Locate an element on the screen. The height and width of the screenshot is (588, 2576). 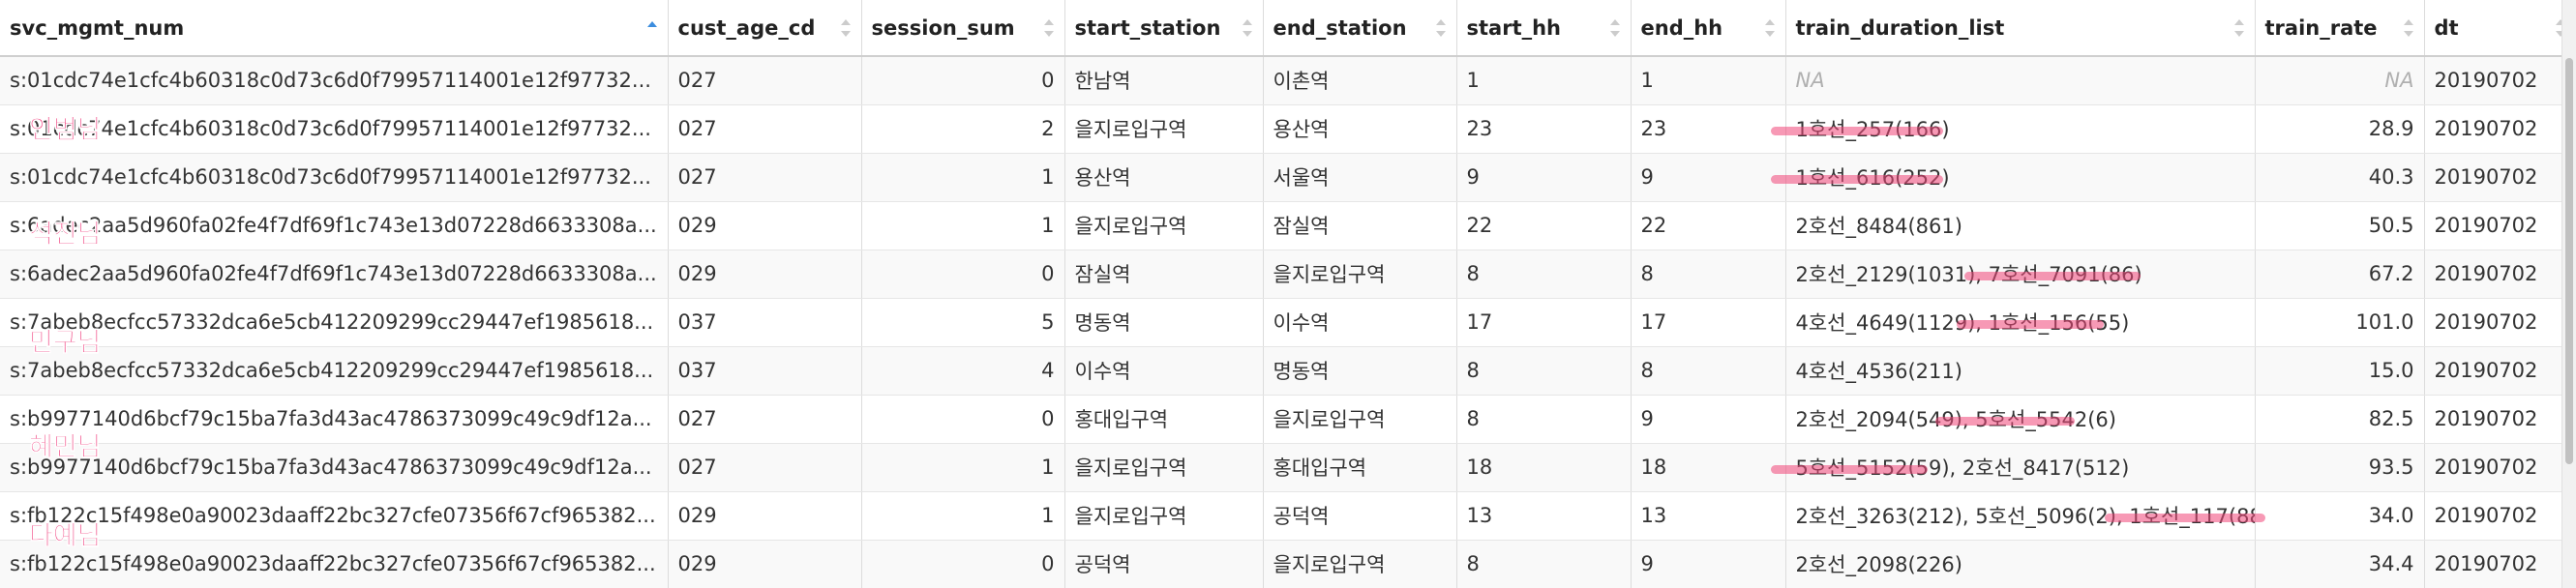
cell-end-station: 을지로입구역 is located at coordinates (1360, 274).